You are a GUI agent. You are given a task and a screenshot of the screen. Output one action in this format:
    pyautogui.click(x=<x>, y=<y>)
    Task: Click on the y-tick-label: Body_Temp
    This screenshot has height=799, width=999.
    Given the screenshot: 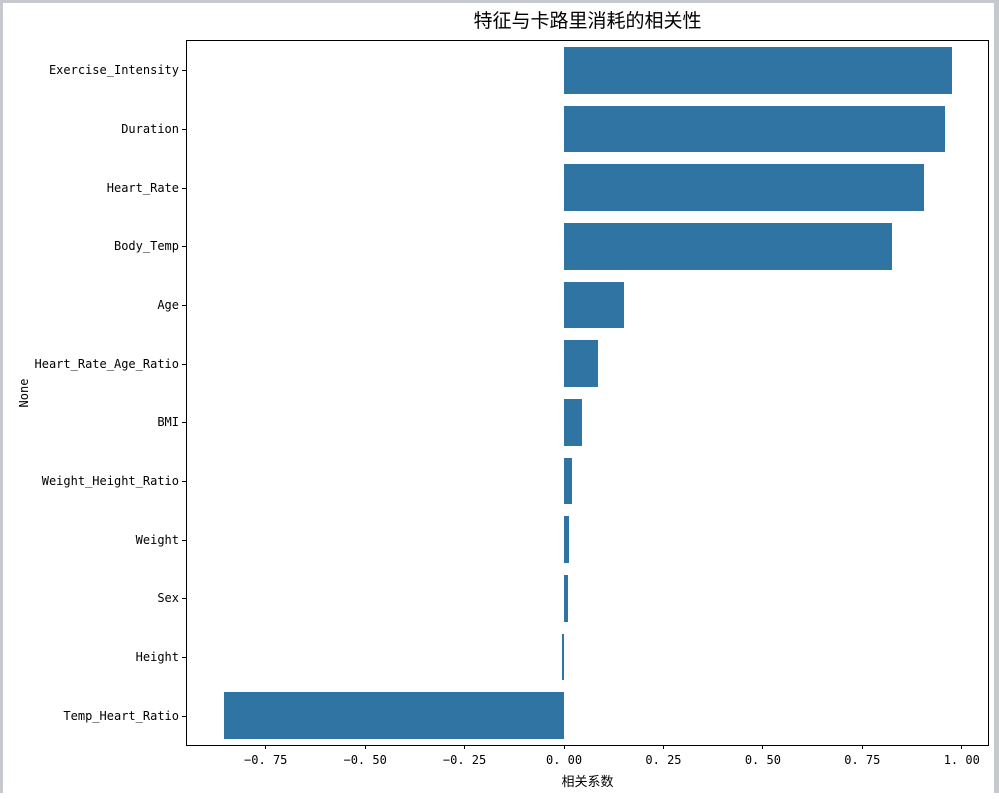 What is the action you would take?
    pyautogui.click(x=146, y=246)
    